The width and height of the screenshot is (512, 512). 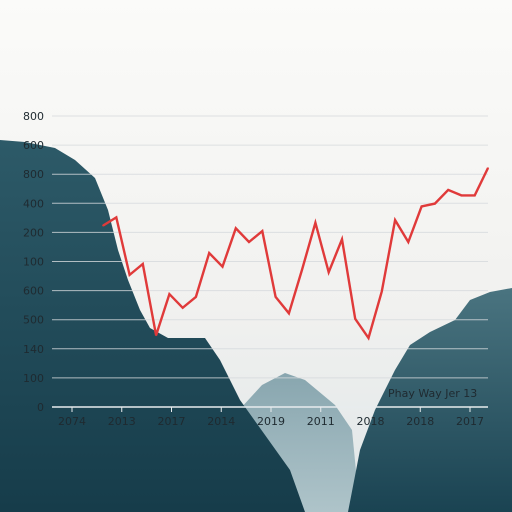 I want to click on x-tick-label: 2014, so click(x=221, y=421).